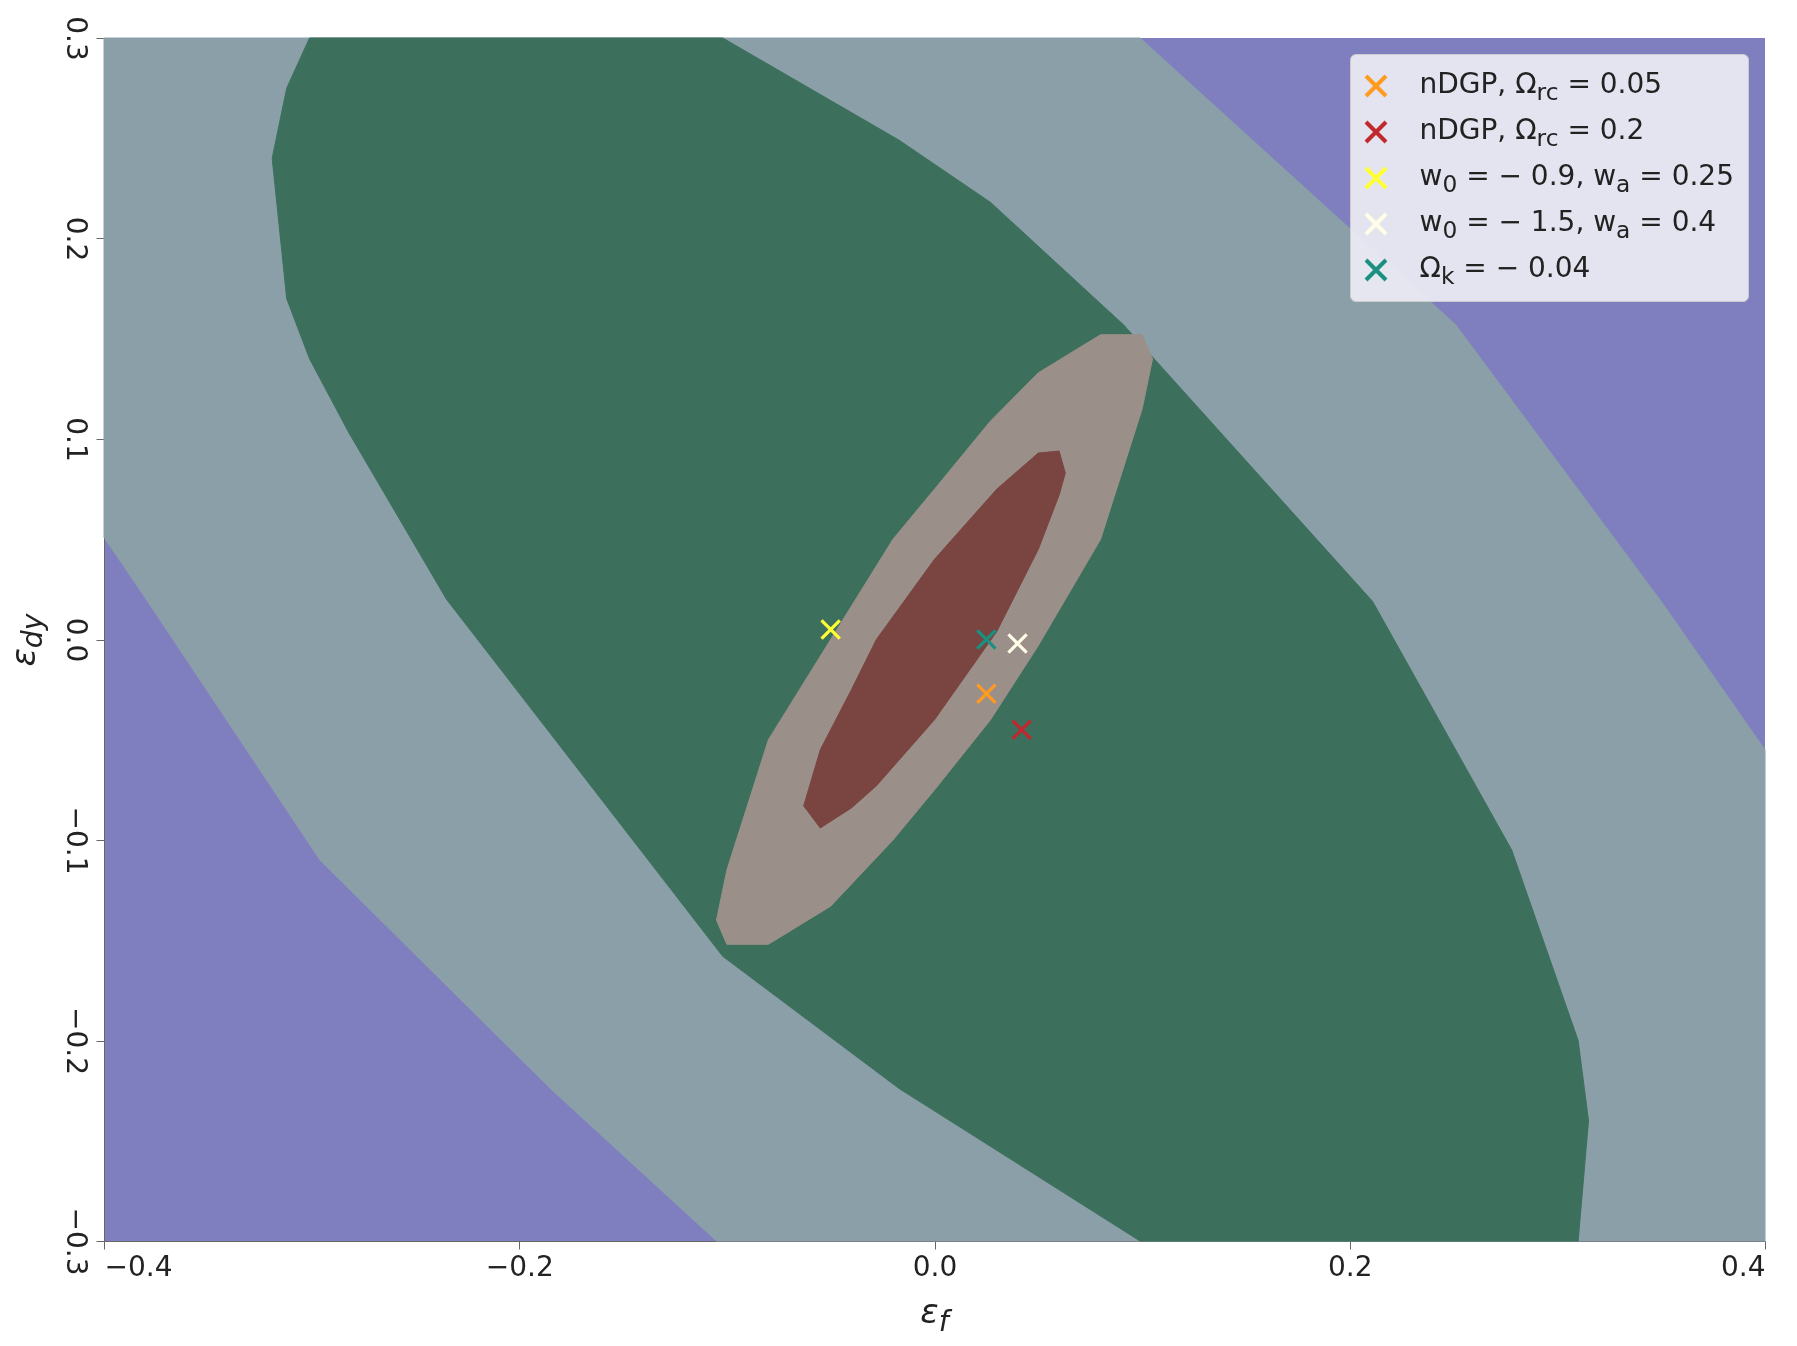 The height and width of the screenshot is (1346, 1797). Describe the element at coordinates (1743, 1266) in the screenshot. I see `x-tick-label: 0.4` at that location.